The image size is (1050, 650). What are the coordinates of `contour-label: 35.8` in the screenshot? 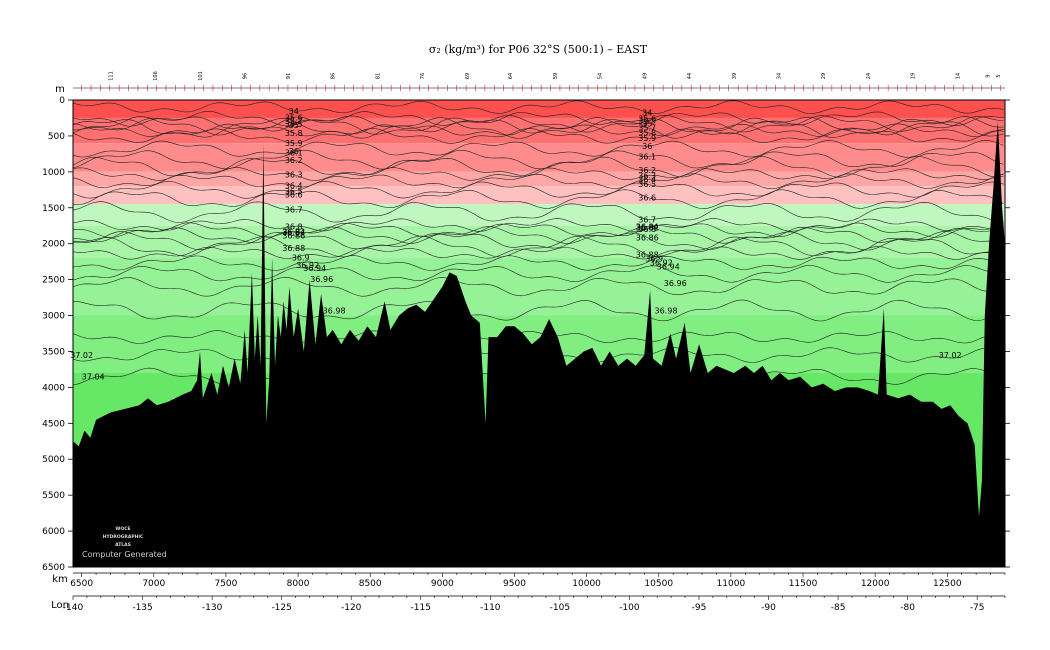 It's located at (294, 133).